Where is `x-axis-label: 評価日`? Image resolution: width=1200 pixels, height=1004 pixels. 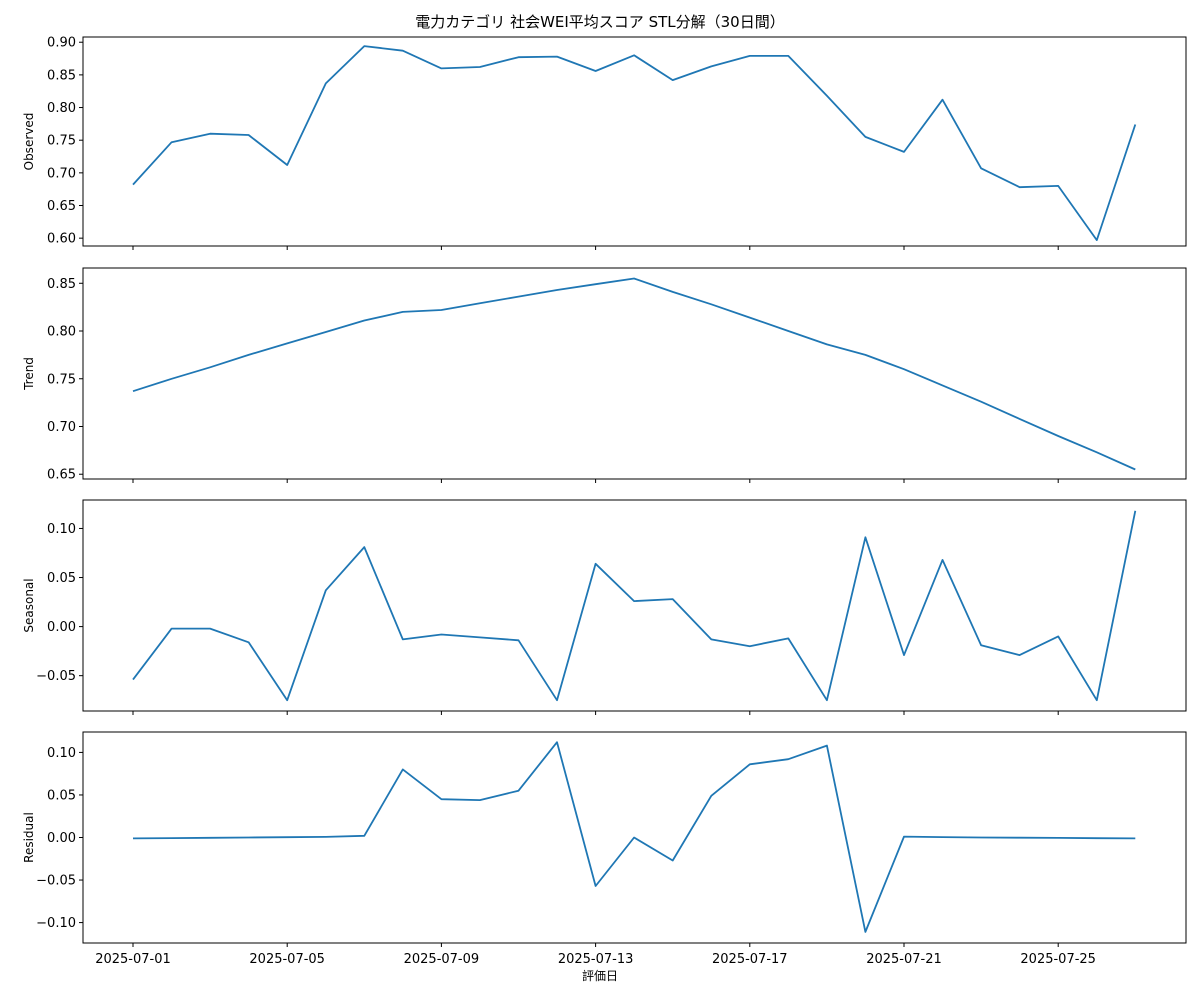 x-axis-label: 評価日 is located at coordinates (600, 975).